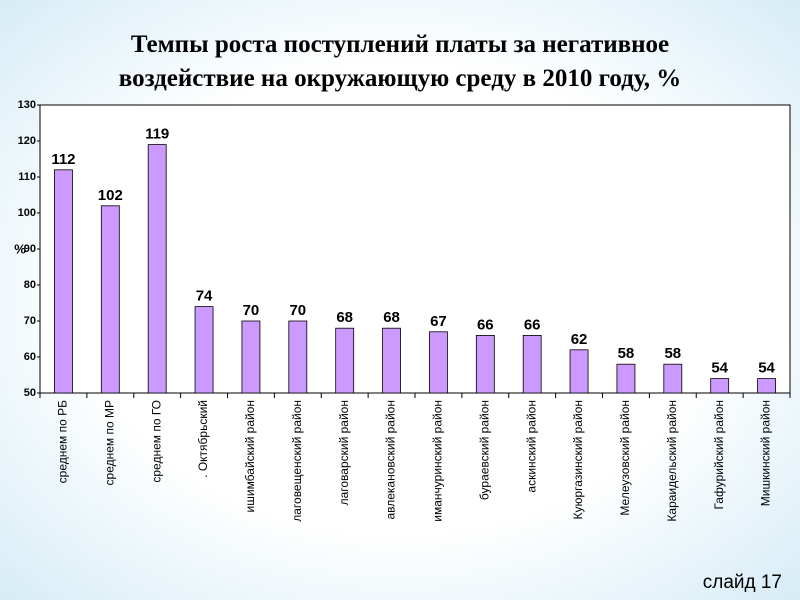 The image size is (800, 600). Describe the element at coordinates (110, 195) in the screenshot. I see `data-label: 102` at that location.